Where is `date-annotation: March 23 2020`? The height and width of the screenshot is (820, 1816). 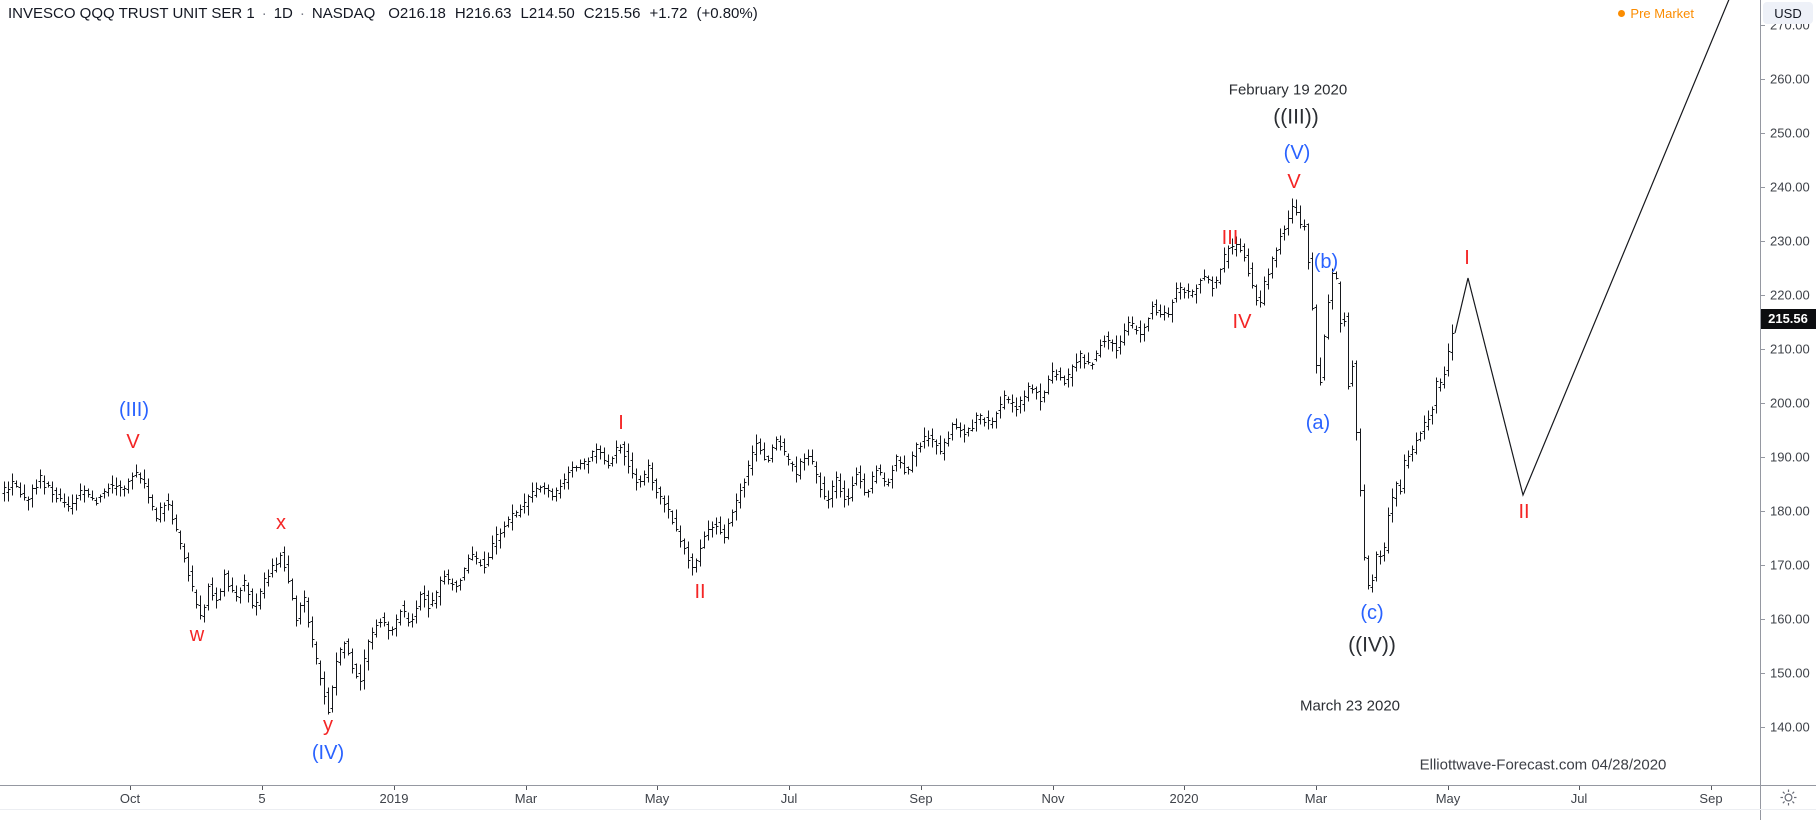 date-annotation: March 23 2020 is located at coordinates (1350, 706).